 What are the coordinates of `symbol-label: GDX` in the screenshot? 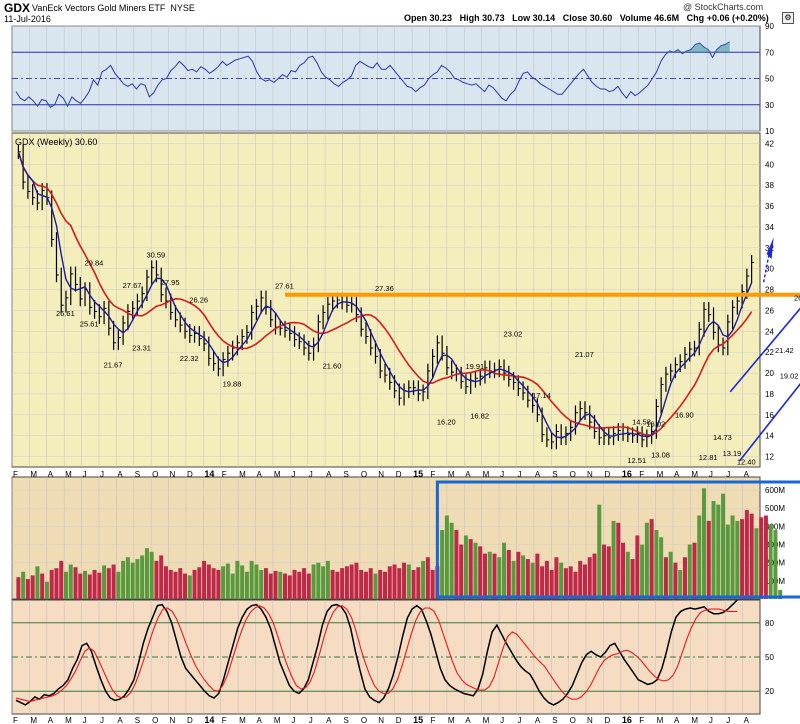 It's located at (17, 8).